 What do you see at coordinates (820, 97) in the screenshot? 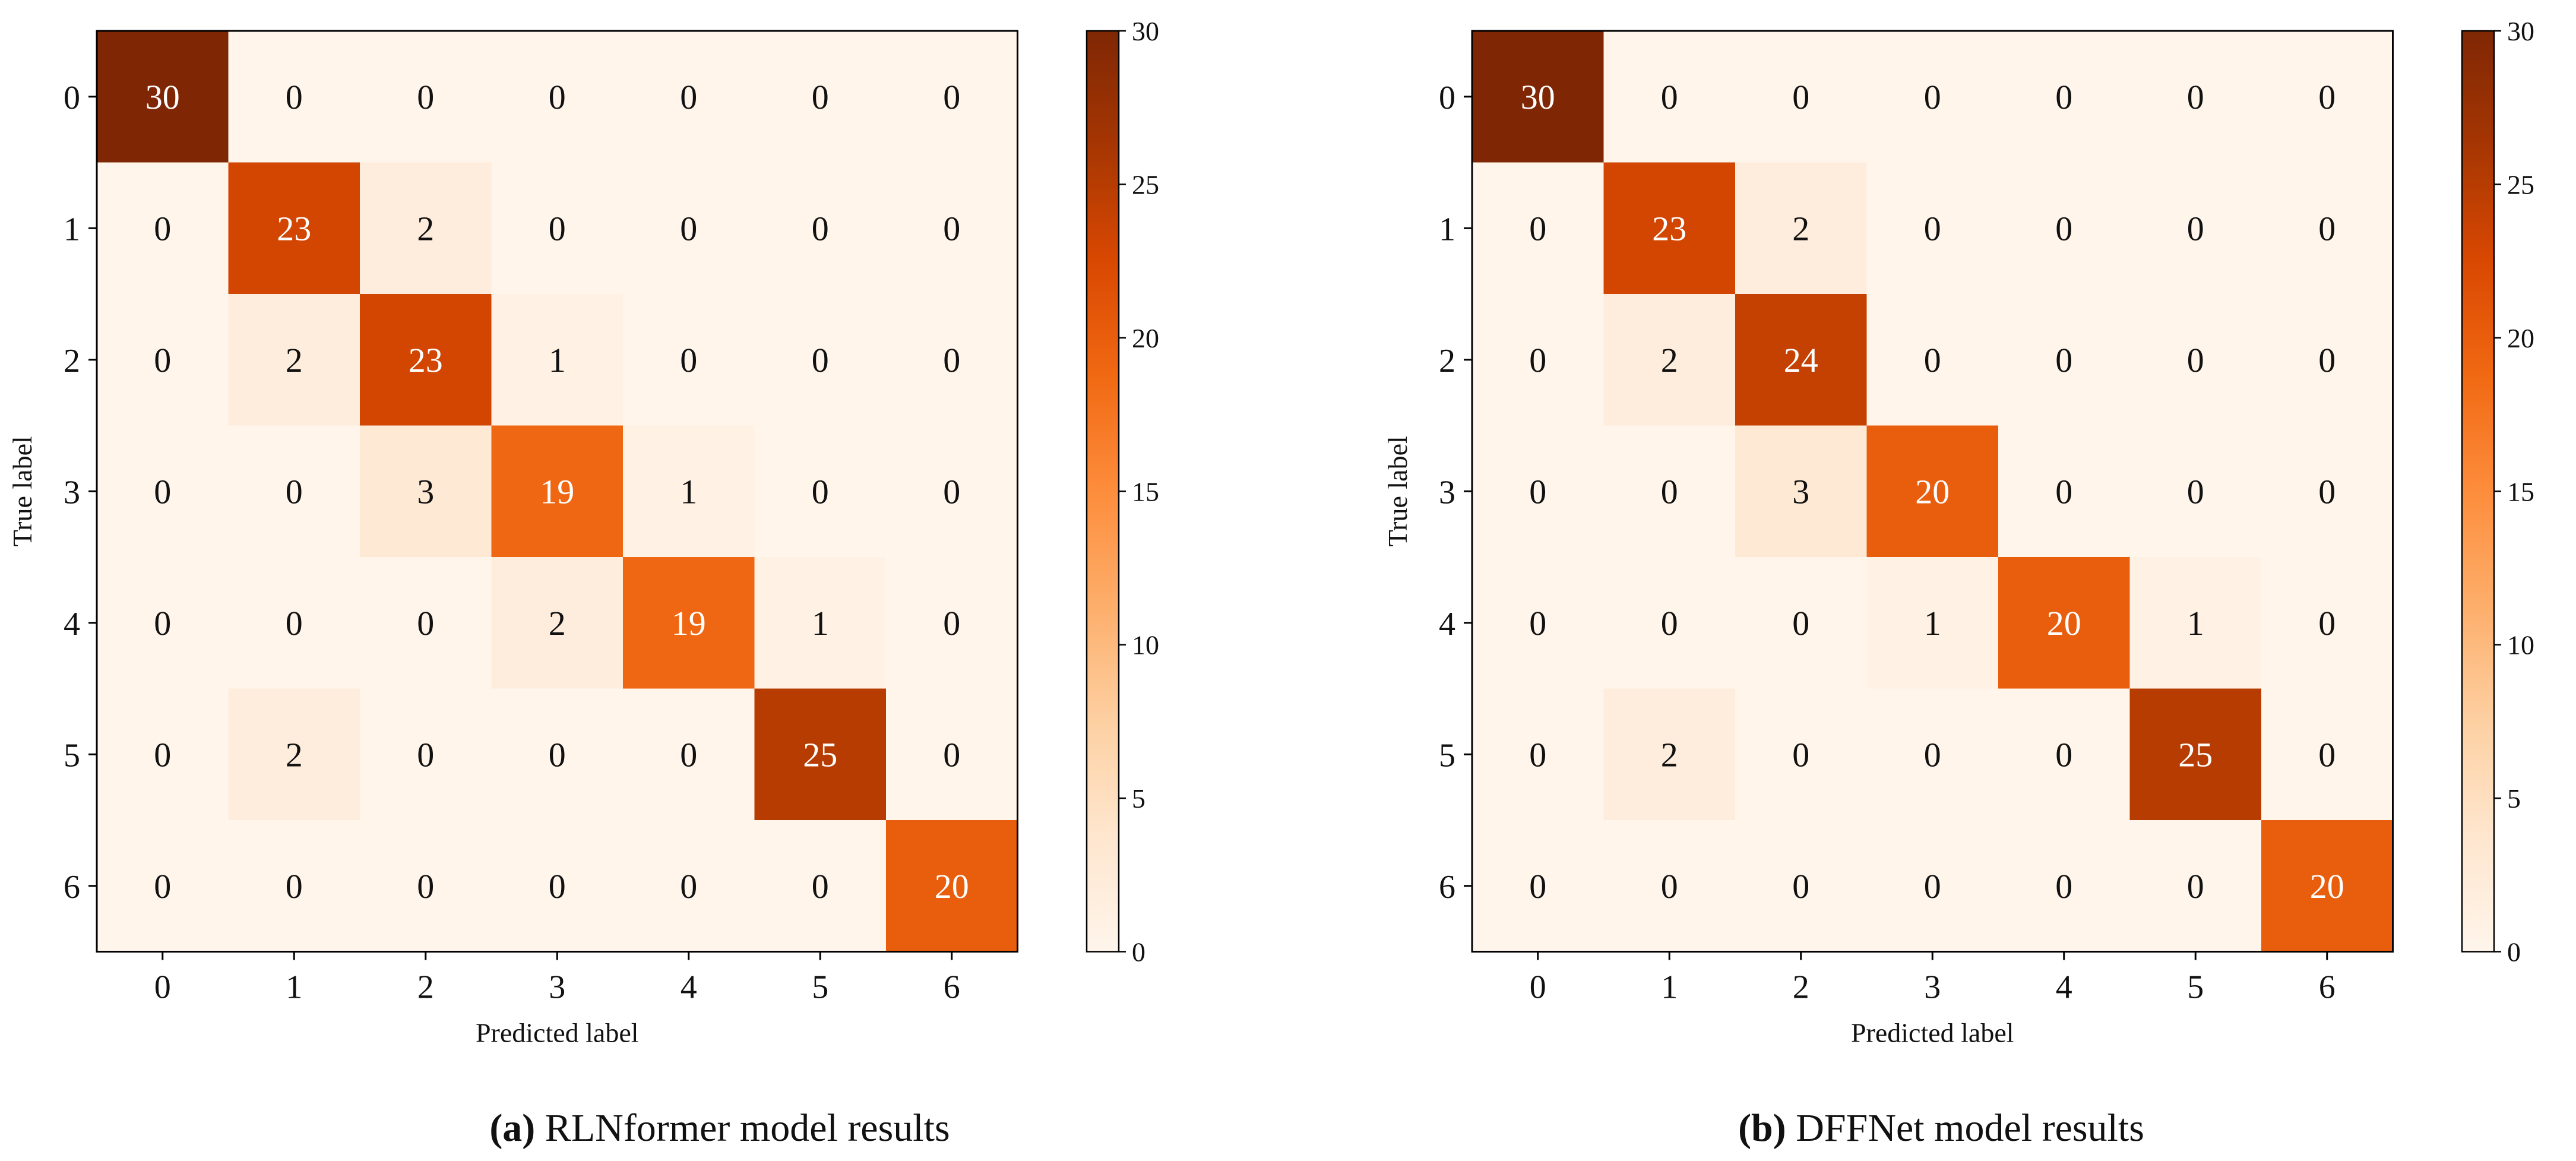
I see `cell-value-r0-c5: 0` at bounding box center [820, 97].